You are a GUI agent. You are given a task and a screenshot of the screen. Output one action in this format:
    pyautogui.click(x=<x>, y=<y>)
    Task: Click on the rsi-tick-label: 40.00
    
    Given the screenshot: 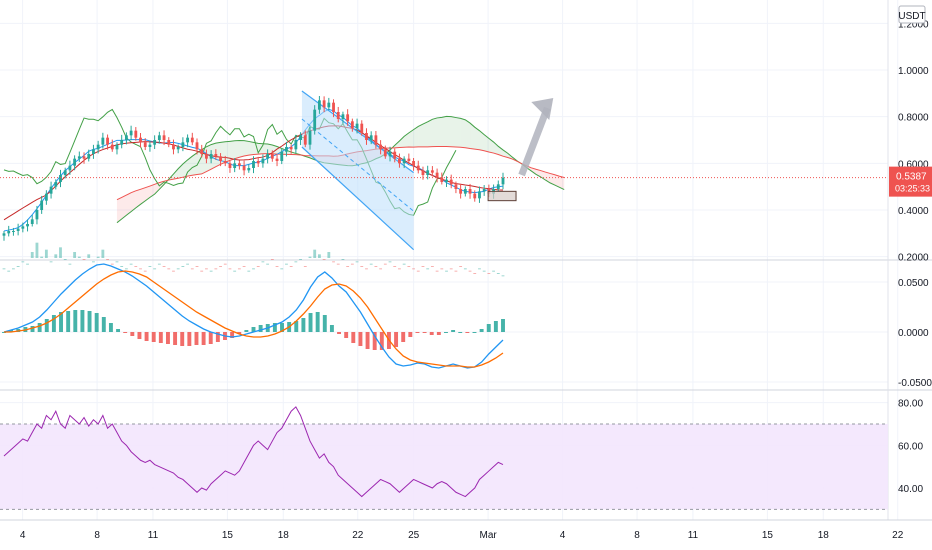 What is the action you would take?
    pyautogui.click(x=910, y=489)
    